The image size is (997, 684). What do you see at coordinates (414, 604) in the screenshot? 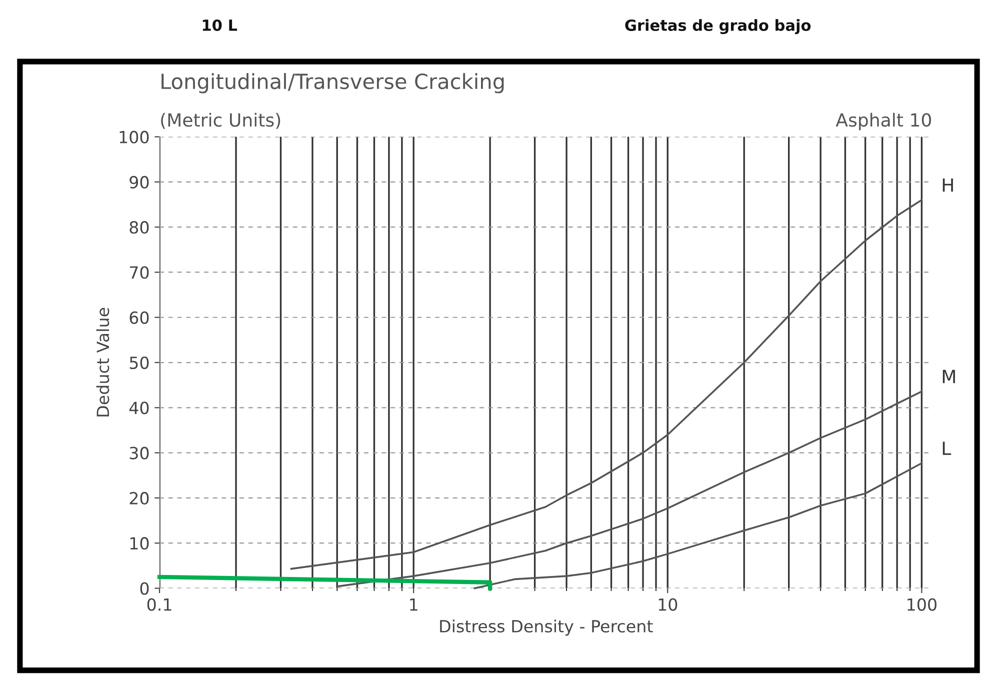
I see `x-tick-label: 1` at bounding box center [414, 604].